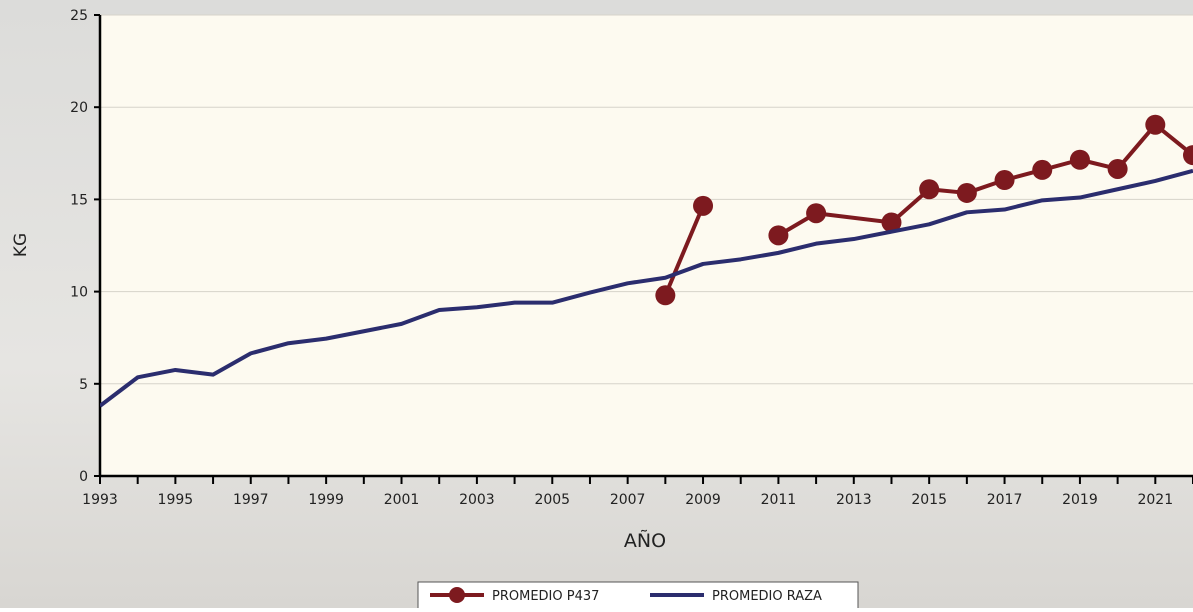  I want to click on series-line, so click(684, 251).